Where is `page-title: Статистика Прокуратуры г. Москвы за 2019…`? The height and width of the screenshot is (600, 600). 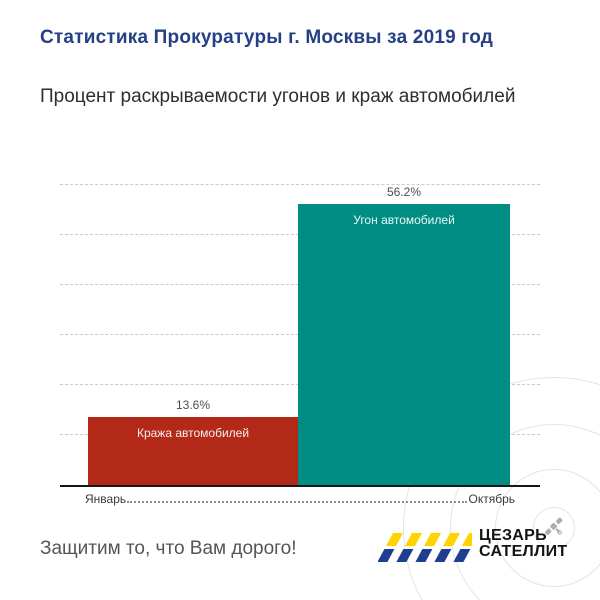
page-title: Статистика Прокуратуры г. Москвы за 2019… is located at coordinates (267, 37).